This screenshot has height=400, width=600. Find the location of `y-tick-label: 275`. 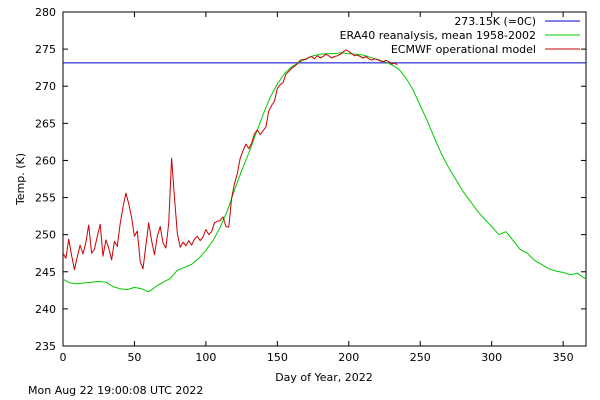

y-tick-label: 275 is located at coordinates (45, 49).